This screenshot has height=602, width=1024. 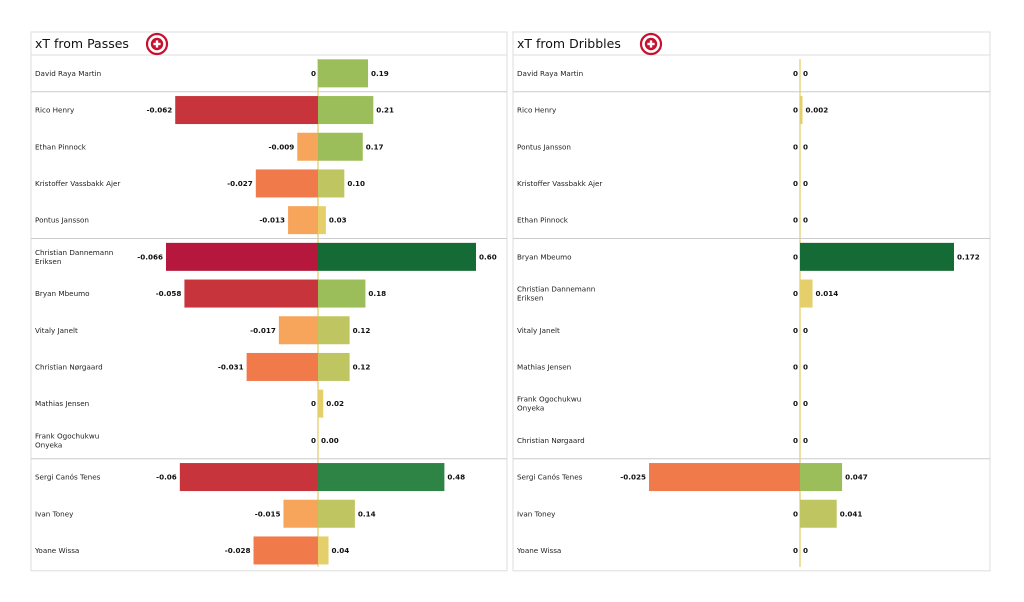 What do you see at coordinates (543, 220) in the screenshot?
I see `player-name: Ethan Pinnock` at bounding box center [543, 220].